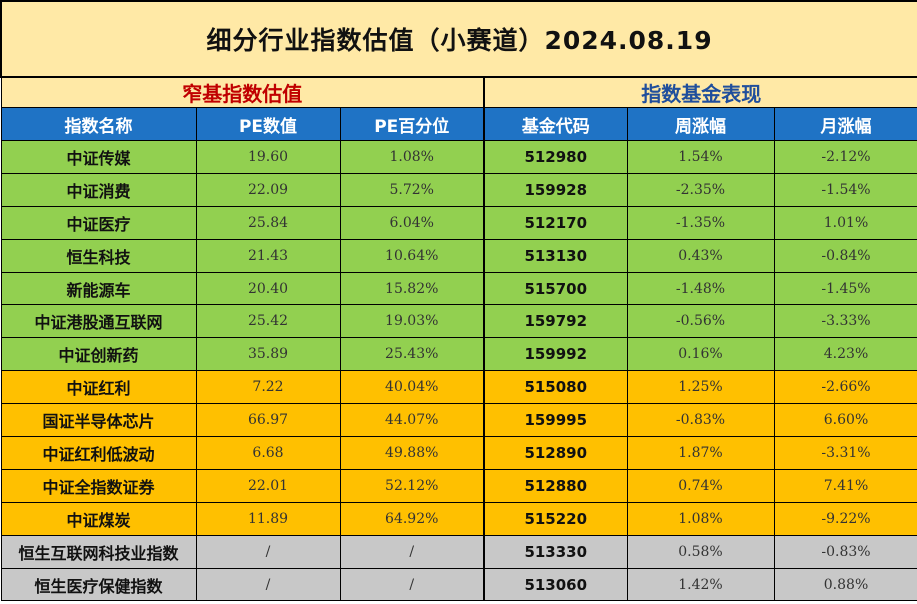  I want to click on fund-code-cell: 159992, so click(555, 354).